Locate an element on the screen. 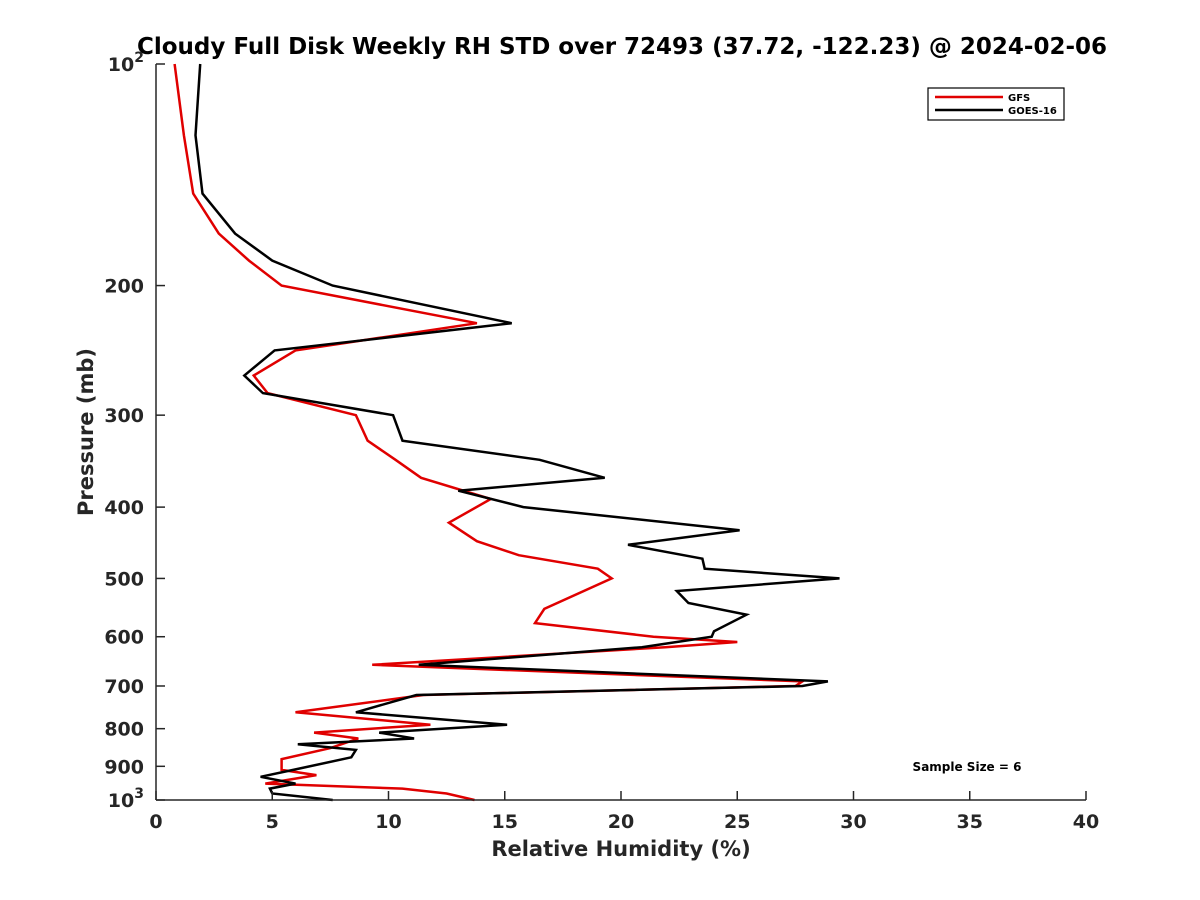 This screenshot has width=1200, height=900. legend-box is located at coordinates (996, 104).